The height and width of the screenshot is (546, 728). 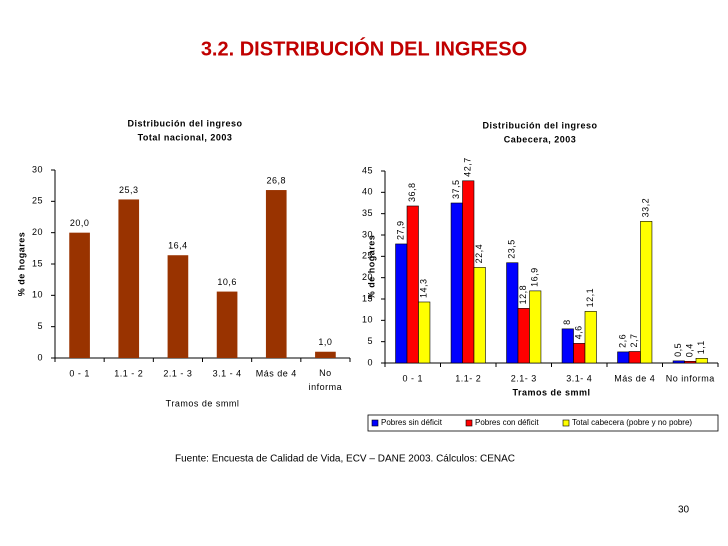 What do you see at coordinates (579, 378) in the screenshot?
I see `x-tick-label: 3.1- 4` at bounding box center [579, 378].